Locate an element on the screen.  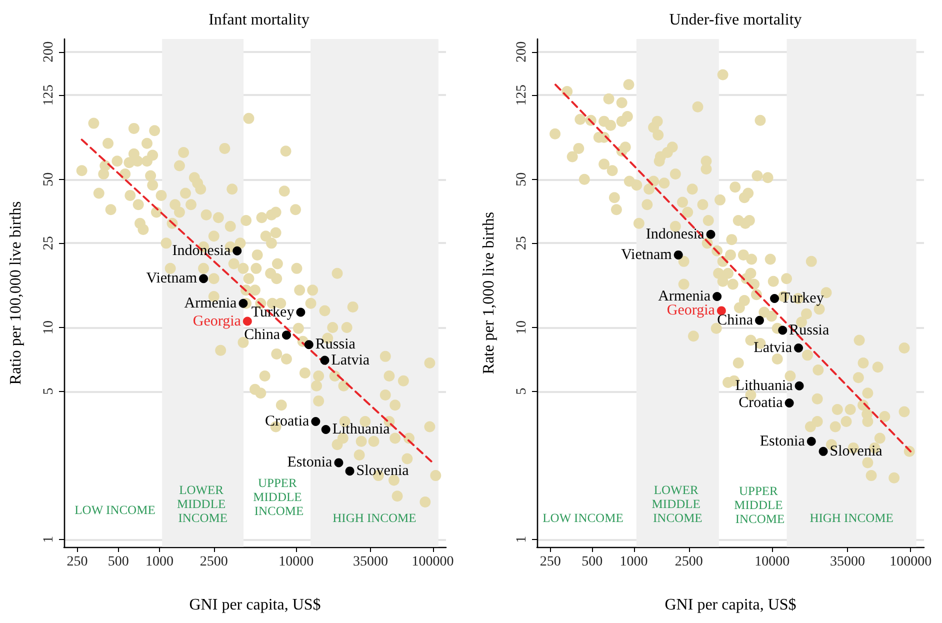
chart-title: Under-five mortality is located at coordinates (735, 20).